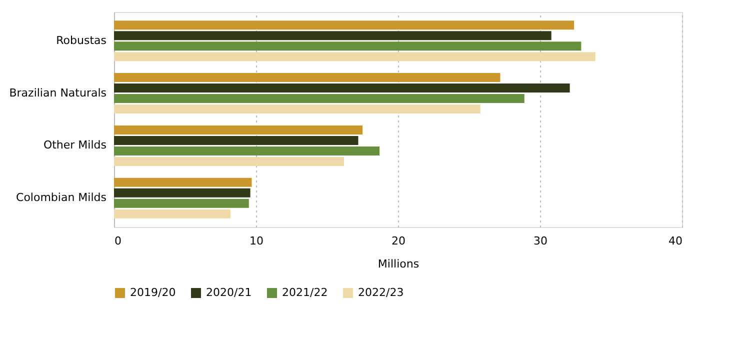  Describe the element at coordinates (541, 241) in the screenshot. I see `x-tick-label: 30` at that location.